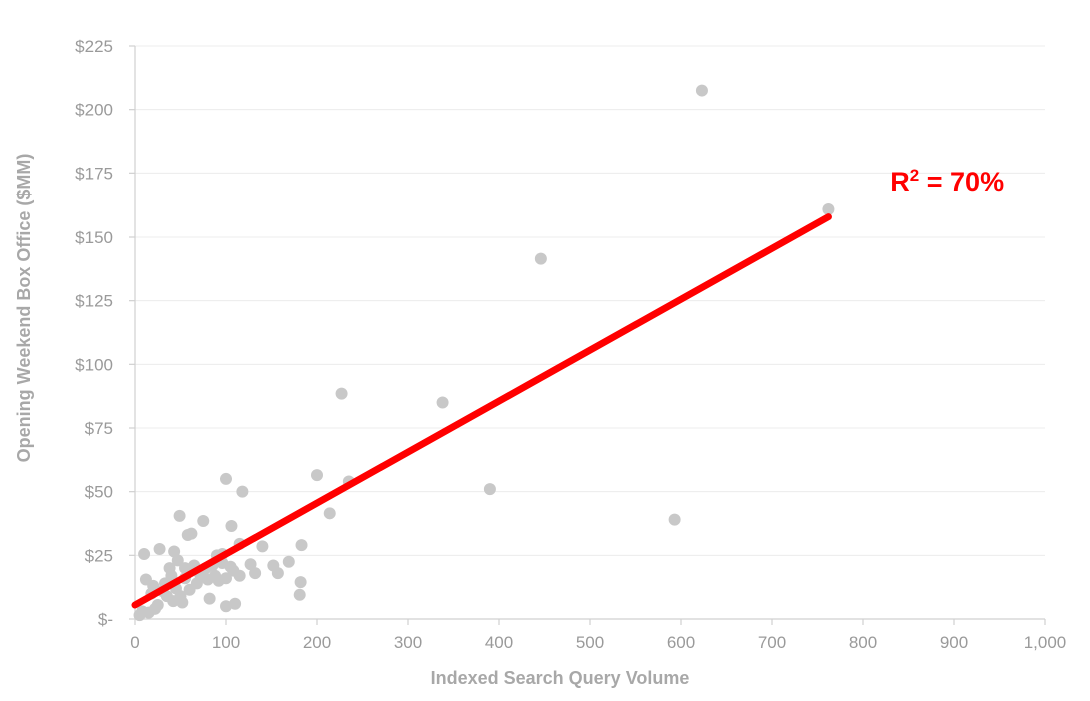 This screenshot has height=701, width=1090. I want to click on x-tick-label: 800, so click(863, 642).